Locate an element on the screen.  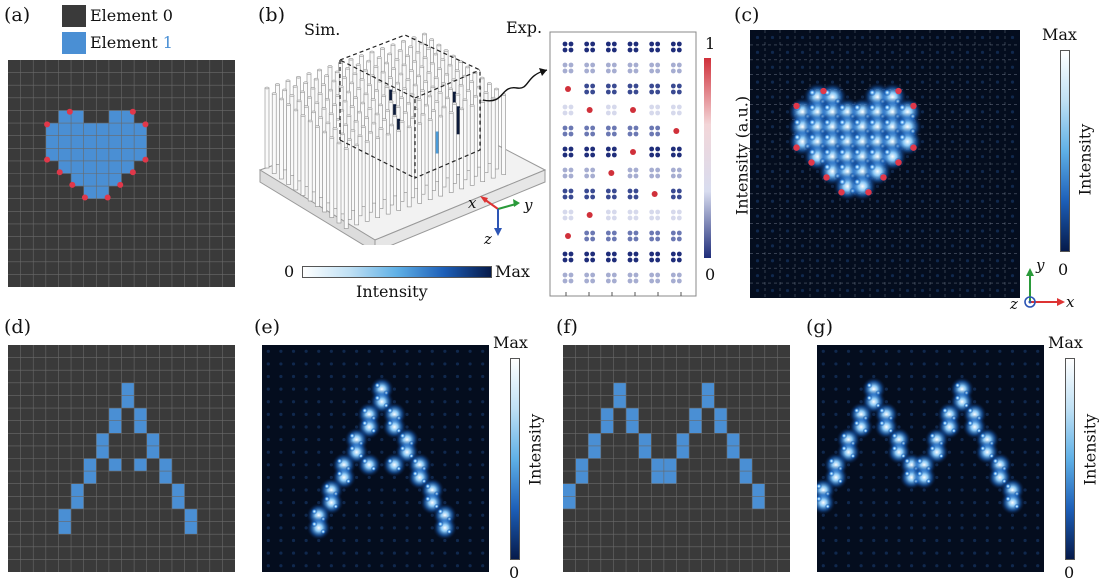
colorbar-b is located at coordinates (397, 272).